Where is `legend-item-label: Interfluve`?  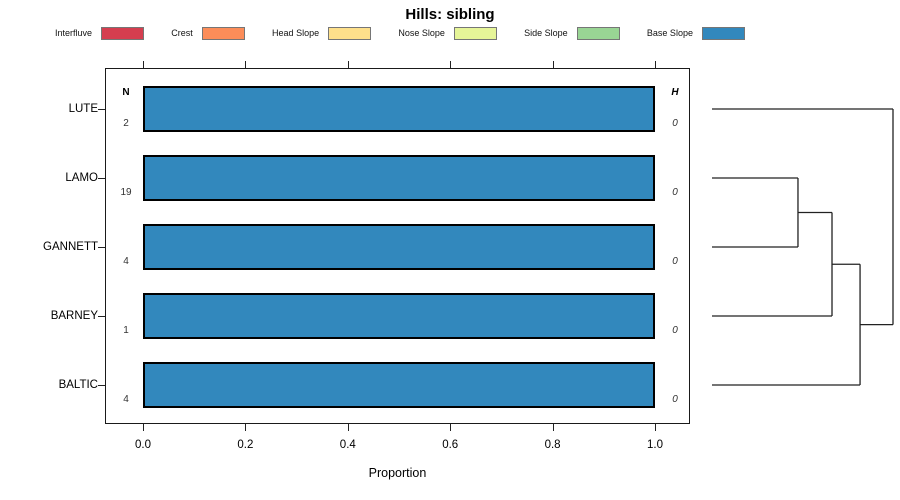 legend-item-label: Interfluve is located at coordinates (74, 33).